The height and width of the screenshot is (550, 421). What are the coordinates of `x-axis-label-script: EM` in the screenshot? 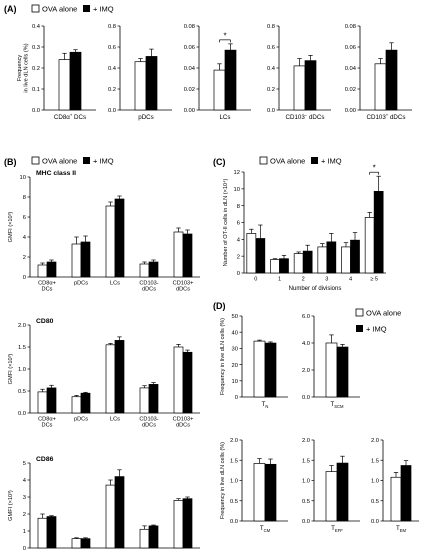 It's located at (403, 530).